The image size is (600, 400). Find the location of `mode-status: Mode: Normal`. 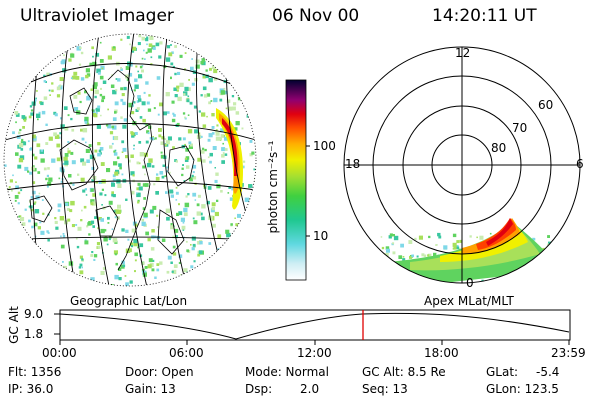

mode-status: Mode: Normal is located at coordinates (287, 372).